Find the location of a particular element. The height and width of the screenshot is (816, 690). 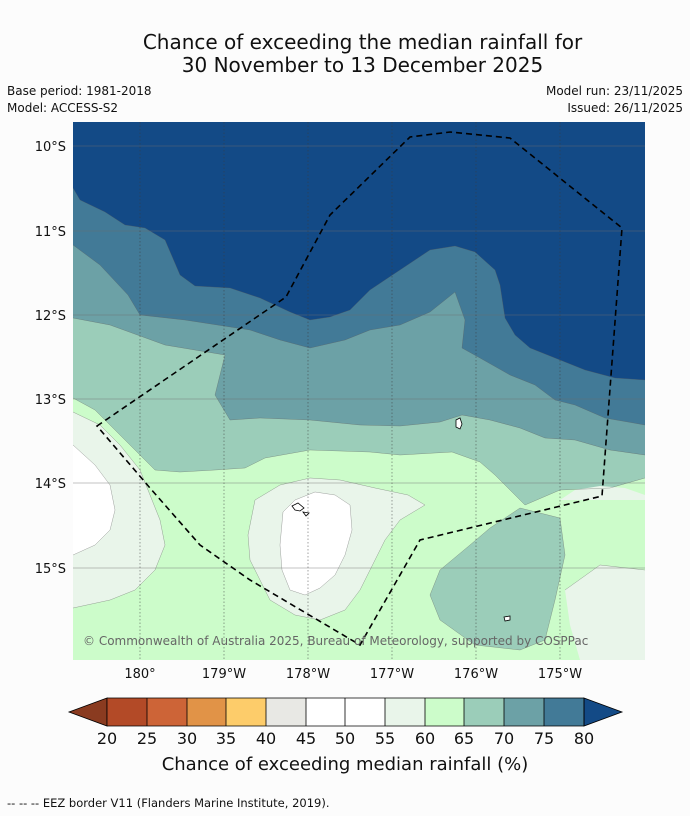

colorbar-label: Chance of exceeding median rainfall (%) is located at coordinates (345, 764).